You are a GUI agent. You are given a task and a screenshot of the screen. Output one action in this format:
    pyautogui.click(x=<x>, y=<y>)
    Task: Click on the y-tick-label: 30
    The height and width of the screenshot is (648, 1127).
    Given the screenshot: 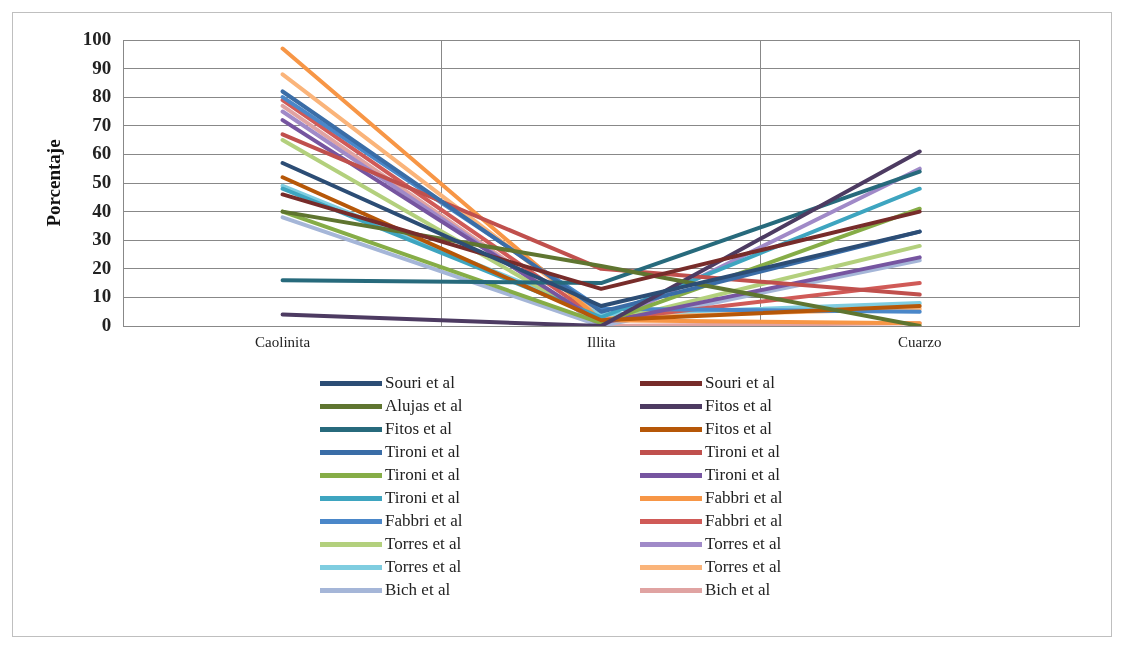 What is the action you would take?
    pyautogui.click(x=102, y=239)
    